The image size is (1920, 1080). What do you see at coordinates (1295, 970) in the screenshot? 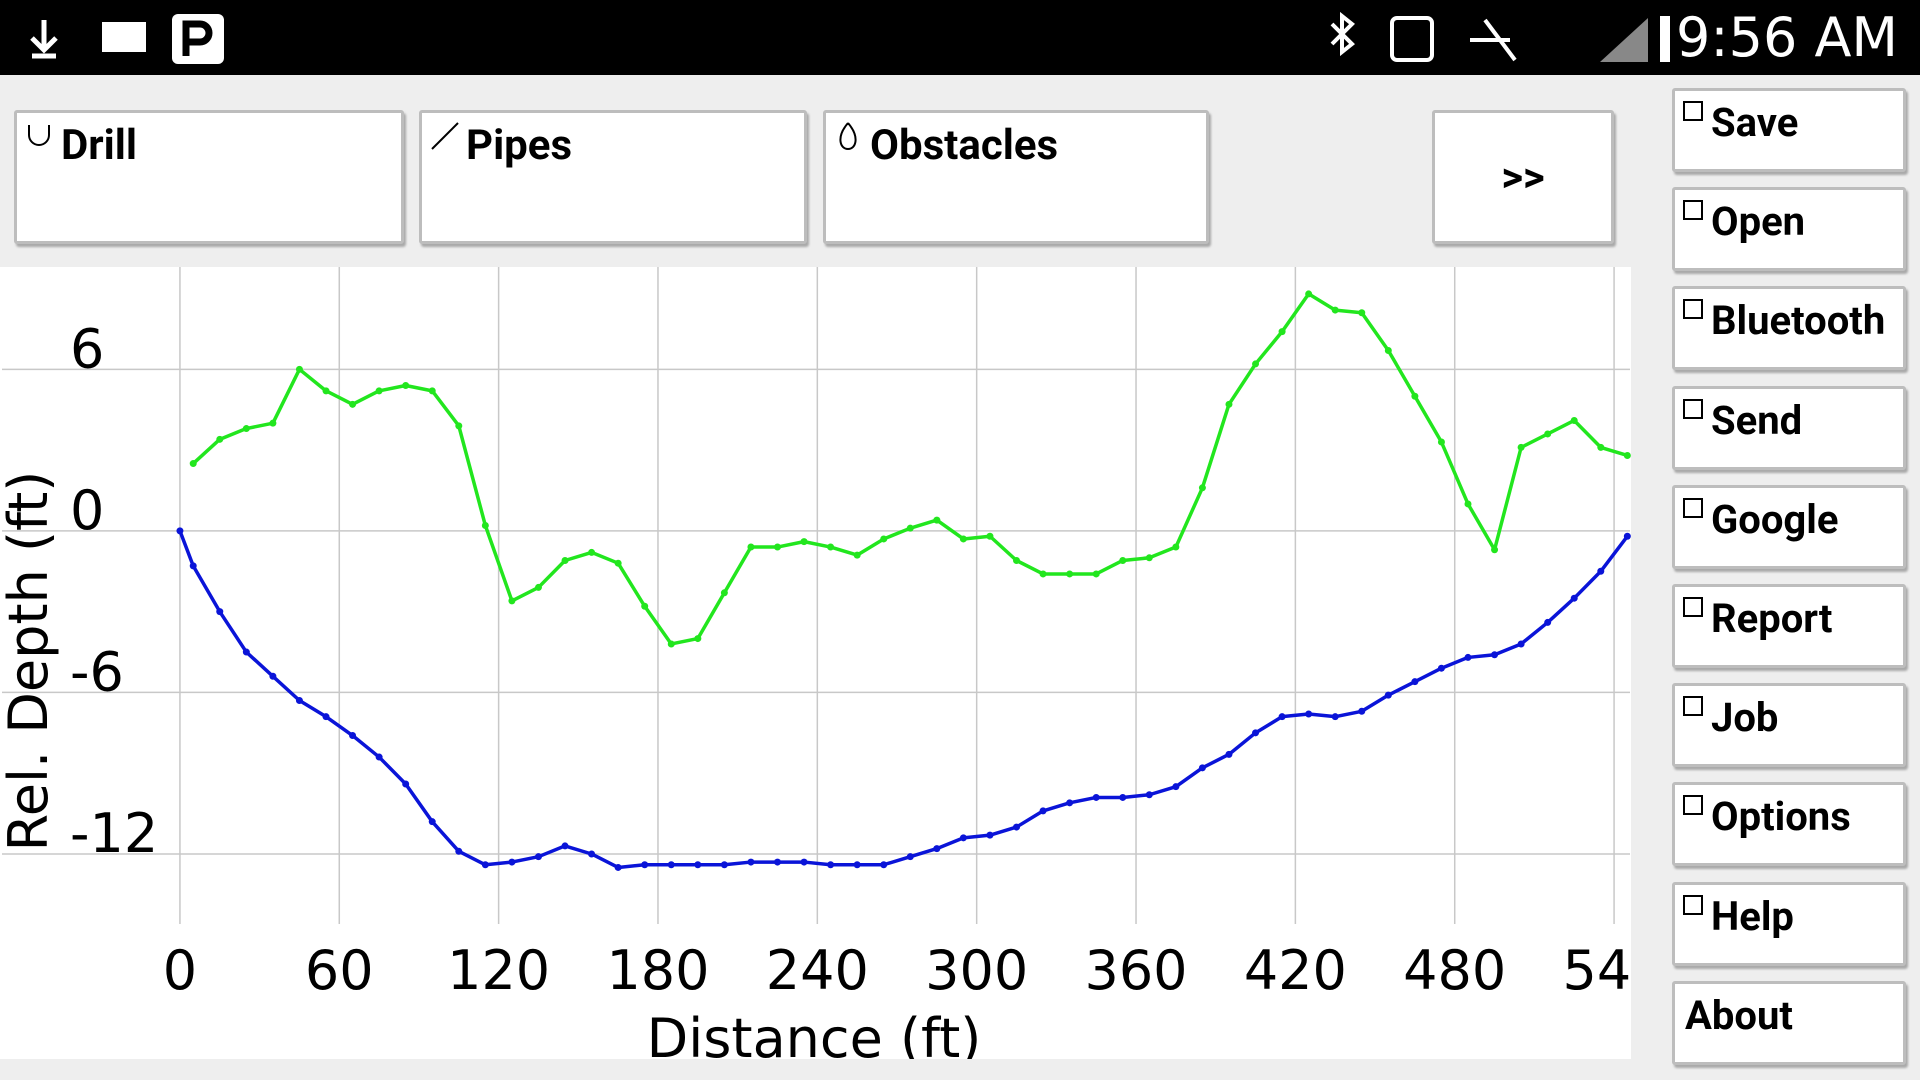
I see `x-tick-label: 420` at bounding box center [1295, 970].